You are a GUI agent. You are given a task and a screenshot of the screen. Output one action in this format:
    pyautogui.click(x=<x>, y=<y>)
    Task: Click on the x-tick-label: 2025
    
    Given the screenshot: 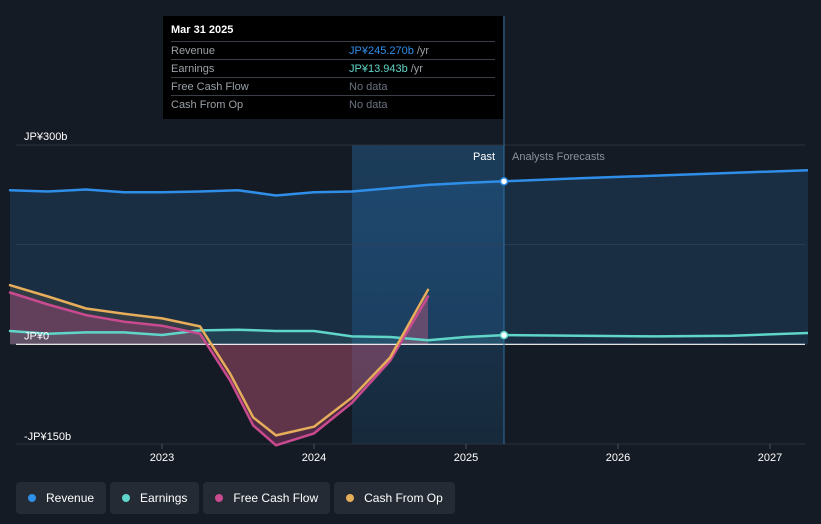 What is the action you would take?
    pyautogui.click(x=466, y=458)
    